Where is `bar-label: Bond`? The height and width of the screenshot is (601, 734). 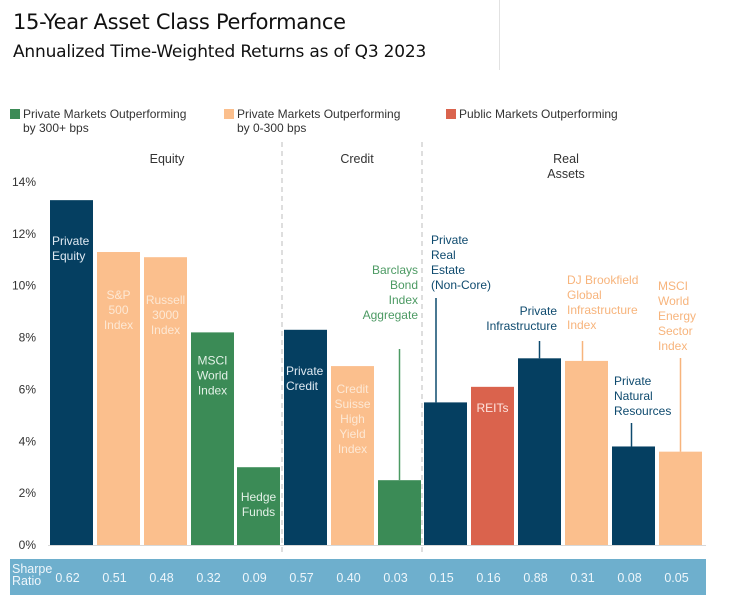 bar-label: Bond is located at coordinates (404, 285).